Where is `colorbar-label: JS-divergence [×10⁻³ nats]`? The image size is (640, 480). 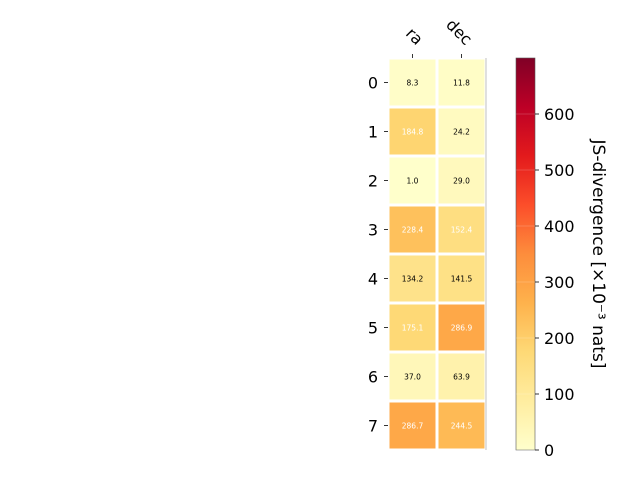
colorbar-label: JS-divergence [×10⁻³ nats] is located at coordinates (598, 254).